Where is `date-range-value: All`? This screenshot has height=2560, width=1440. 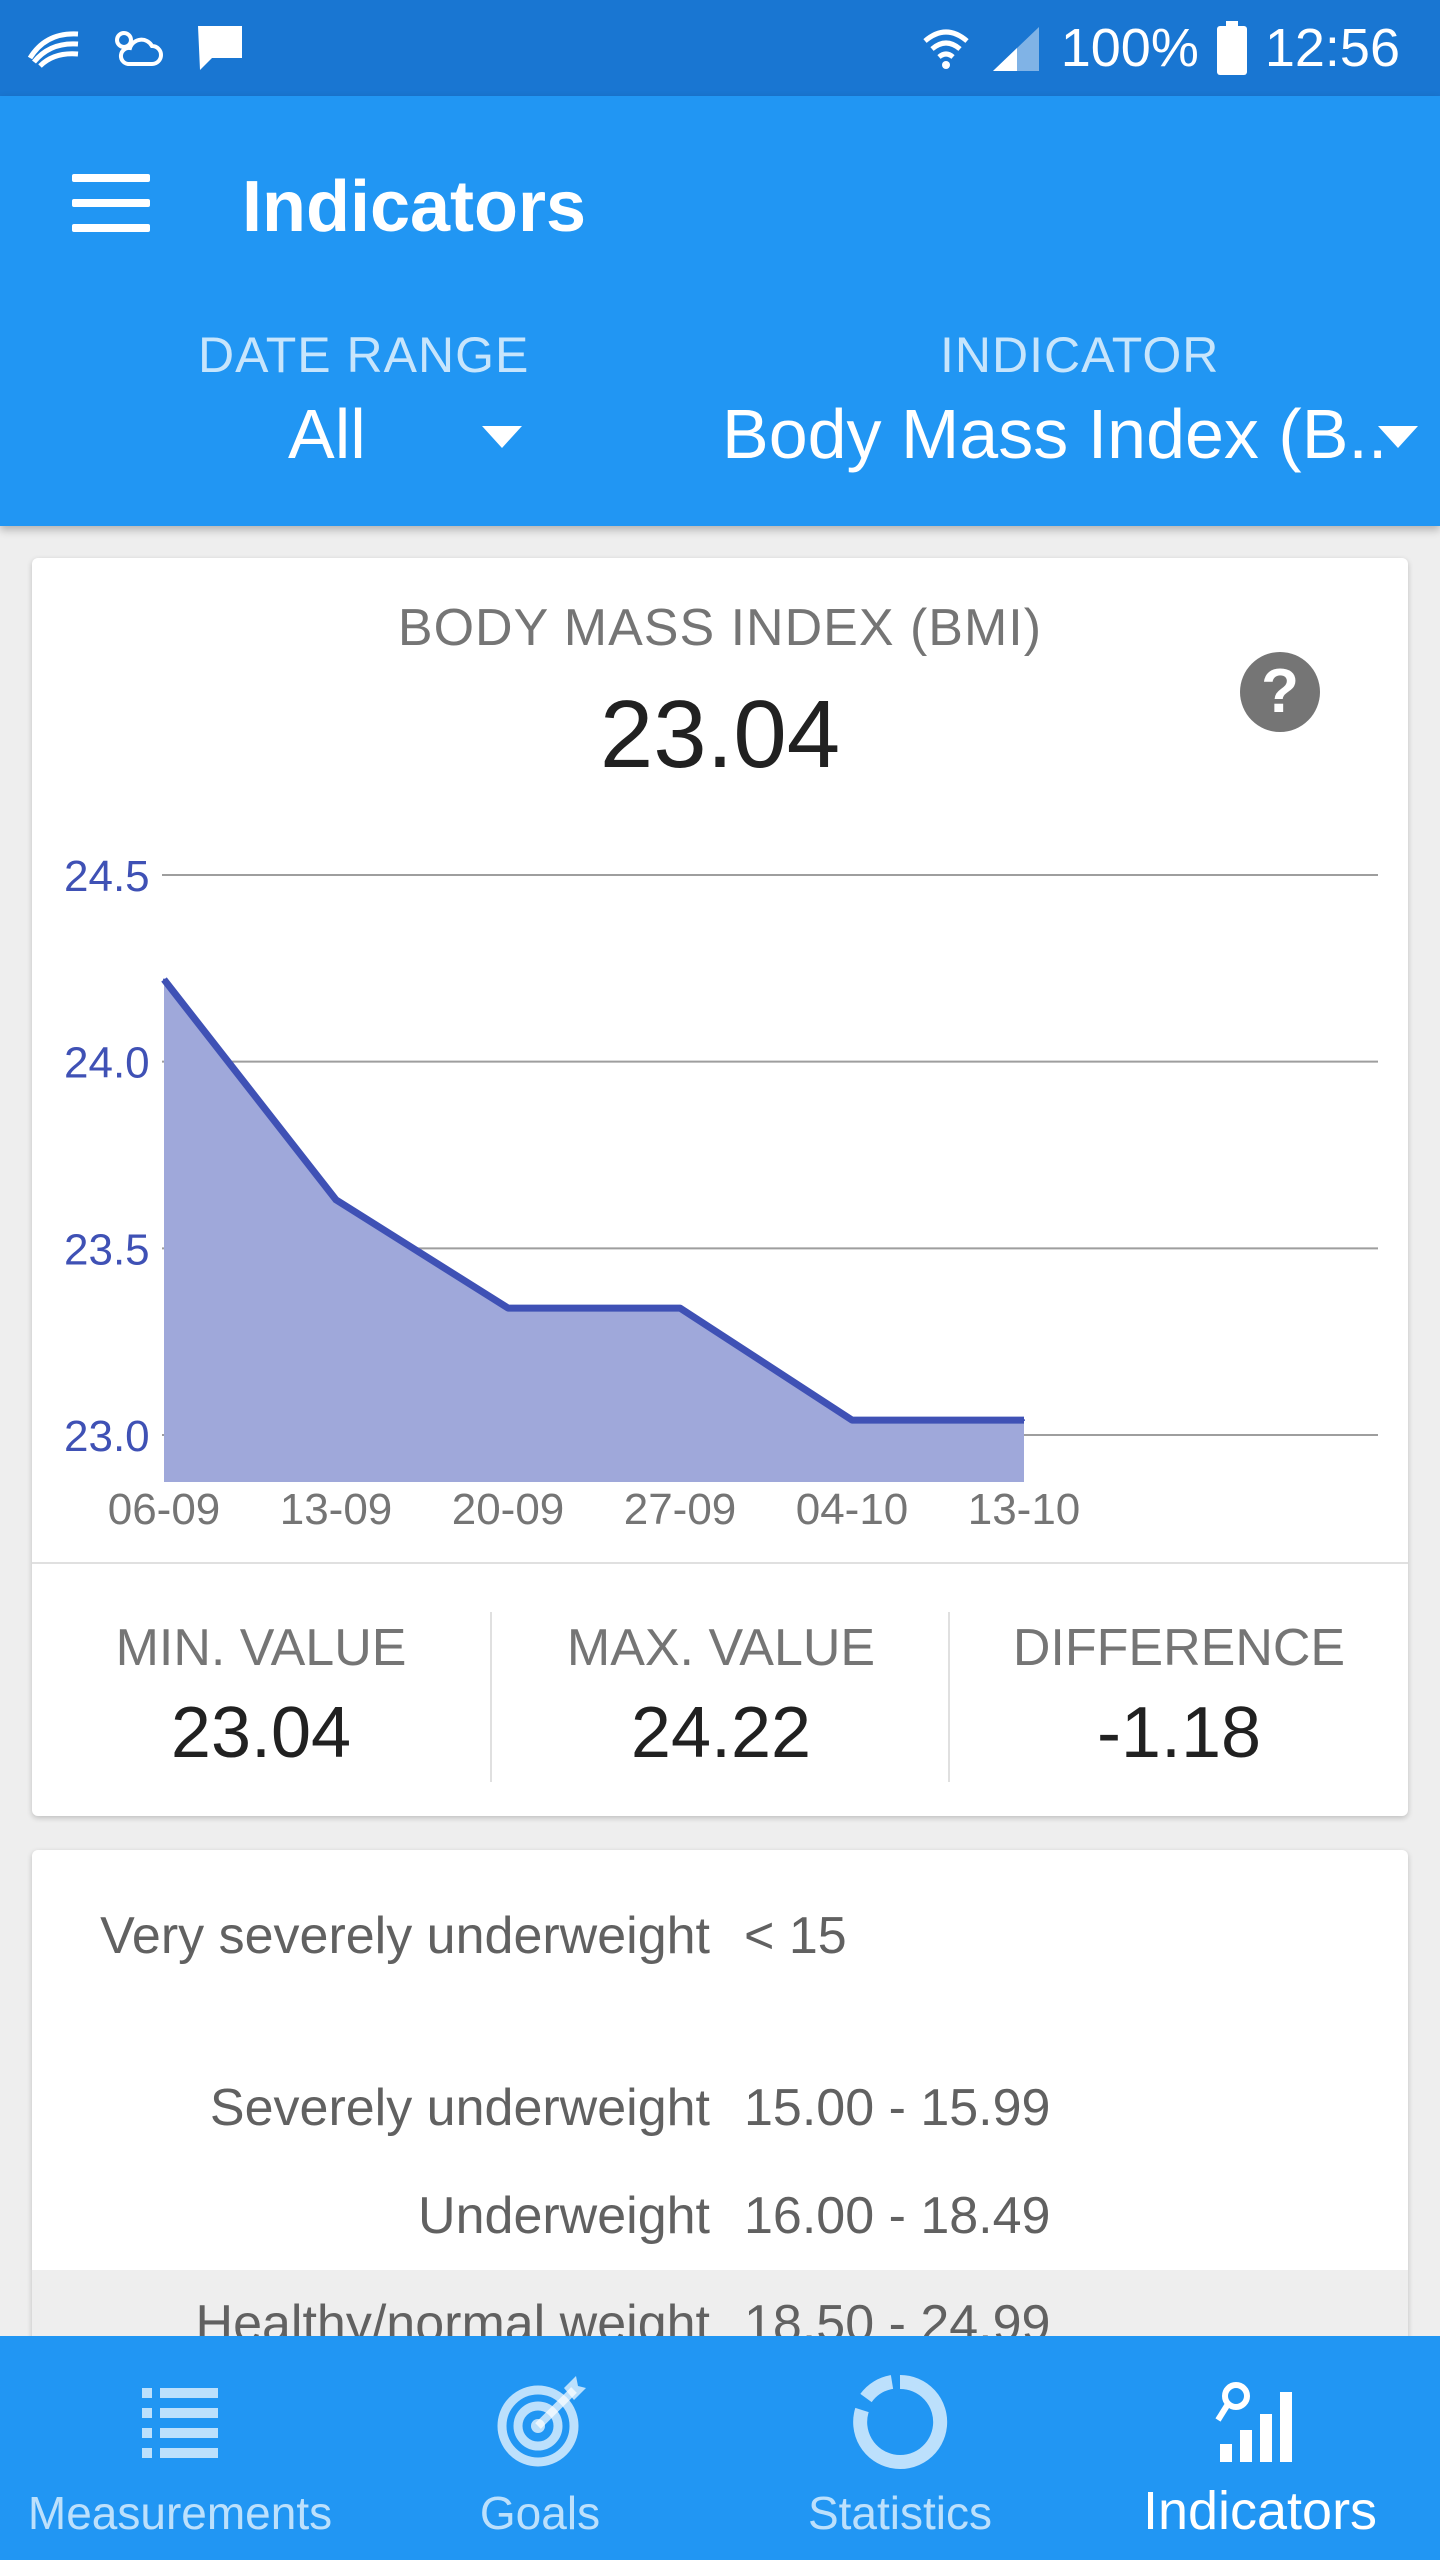
date-range-value: All is located at coordinates (327, 434).